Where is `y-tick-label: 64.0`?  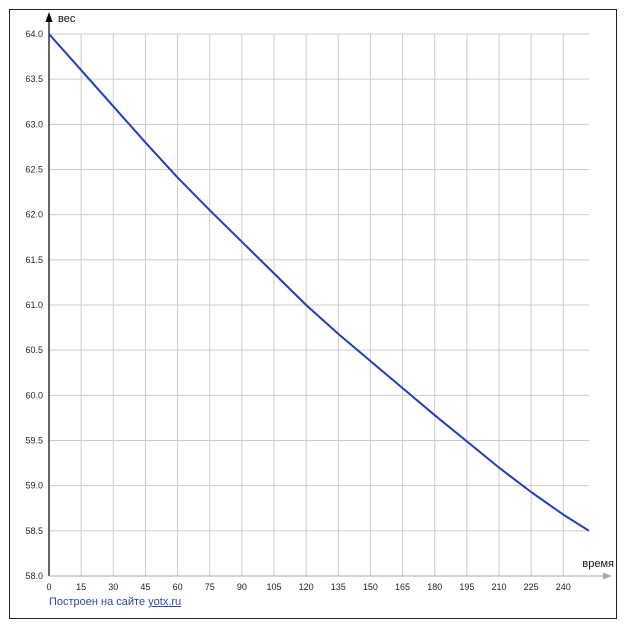 y-tick-label: 64.0 is located at coordinates (34, 34).